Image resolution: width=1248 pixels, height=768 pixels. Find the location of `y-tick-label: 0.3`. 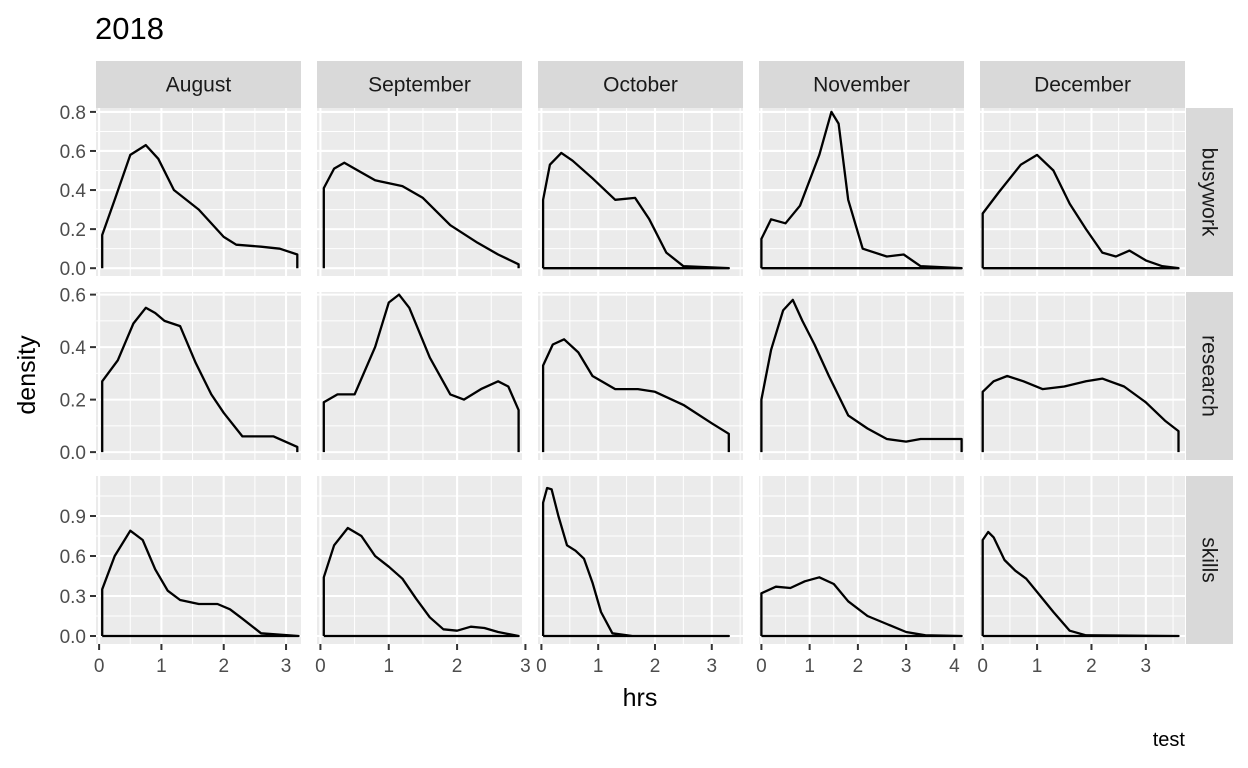

y-tick-label: 0.3 is located at coordinates (73, 597).